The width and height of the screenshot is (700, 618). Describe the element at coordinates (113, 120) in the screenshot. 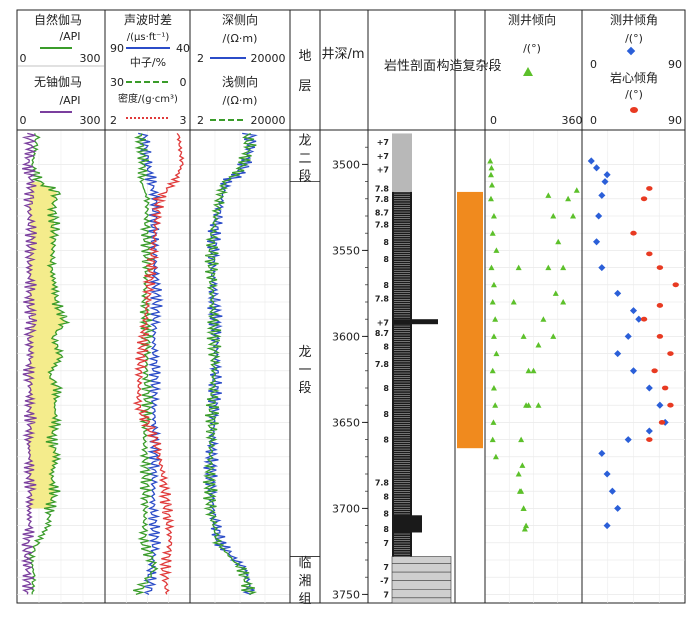

I see `den-min: 2` at that location.